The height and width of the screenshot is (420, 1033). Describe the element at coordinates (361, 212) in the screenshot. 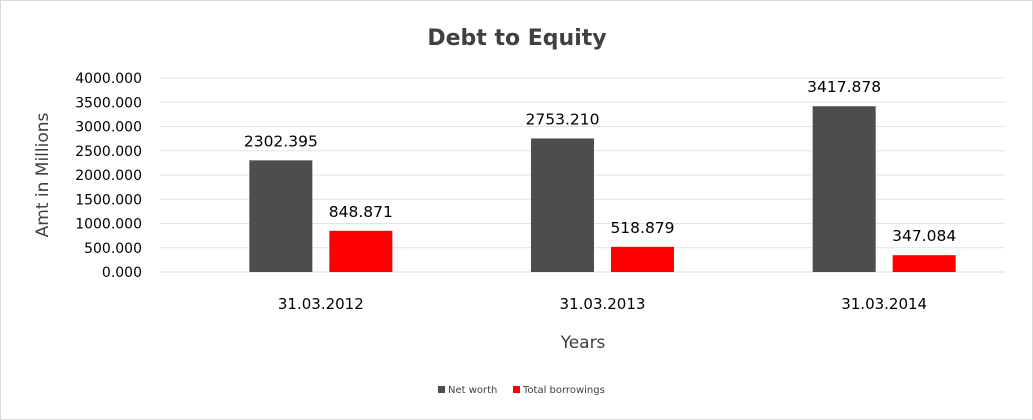

I see `data-label: 848.871` at that location.